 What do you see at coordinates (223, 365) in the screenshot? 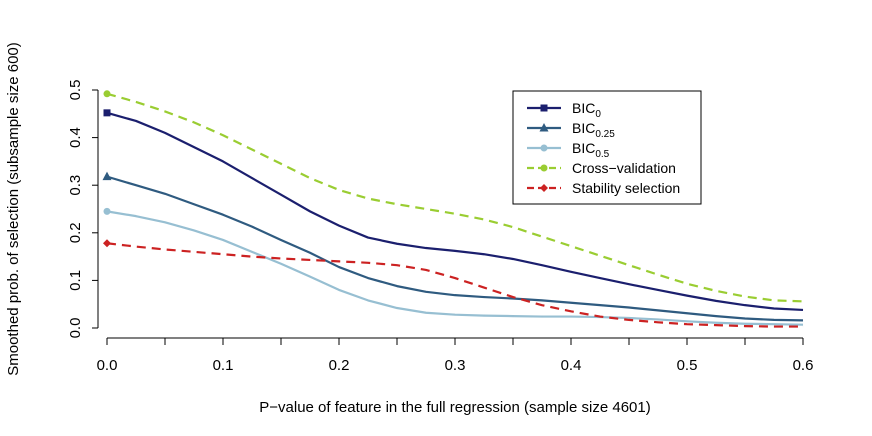
I see `x-tick-label: 0.1` at bounding box center [223, 365].